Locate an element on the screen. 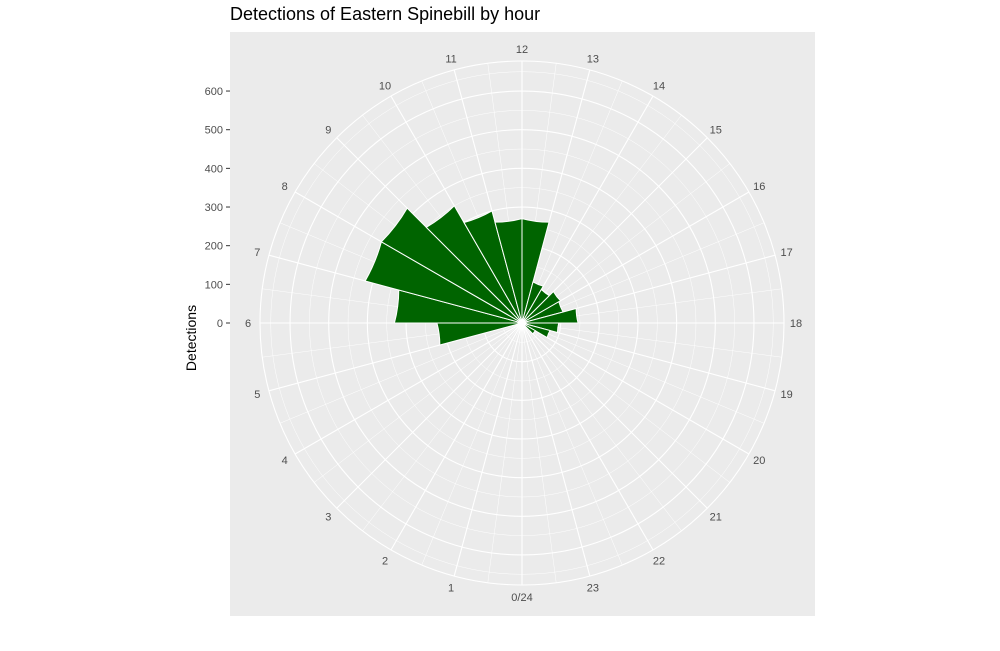 Image resolution: width=1000 pixels, height=651 pixels. hour-label: 22 is located at coordinates (659, 561).